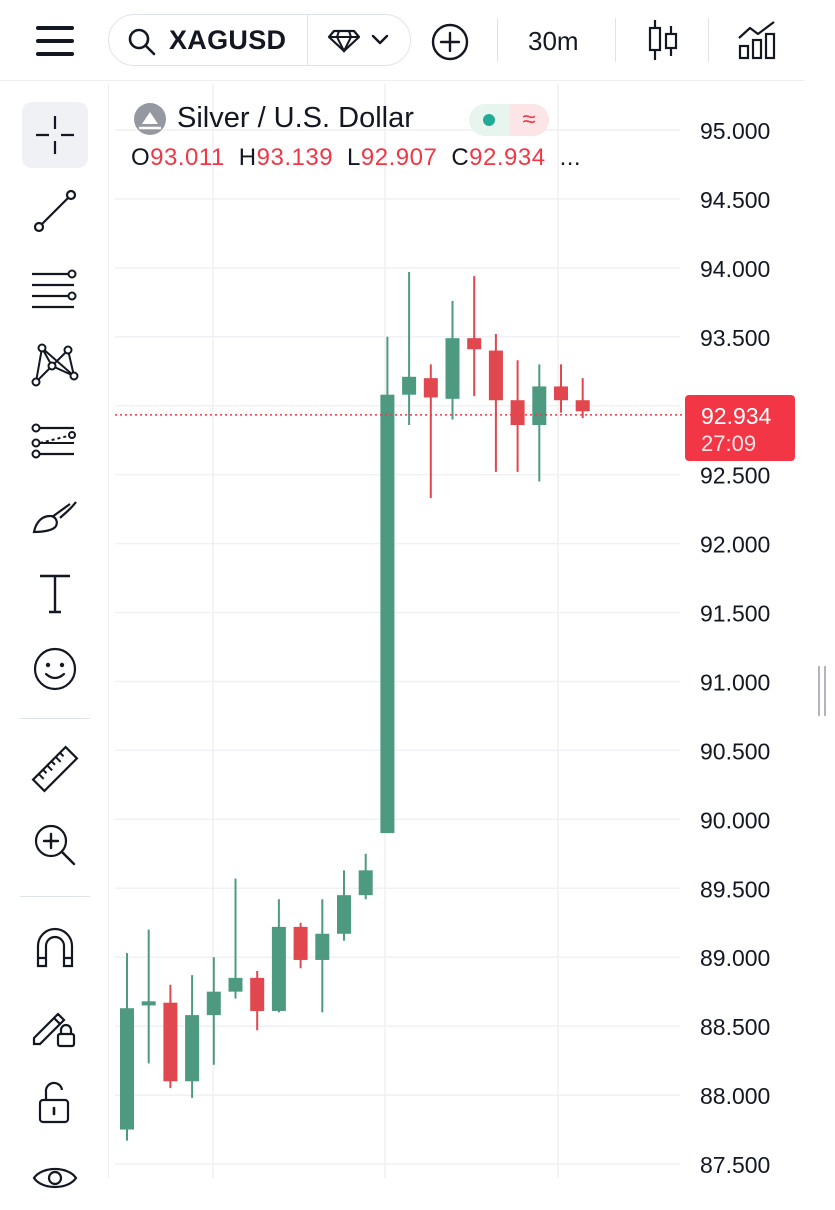  I want to click on emoji-tool, so click(55, 669).